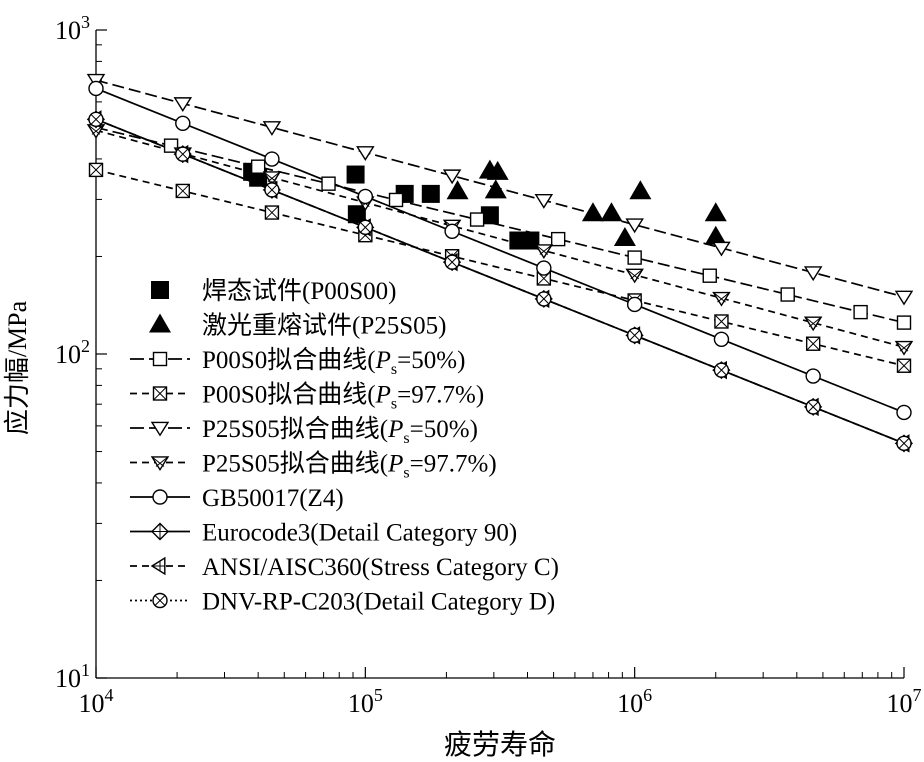 This screenshot has height=762, width=924. I want to click on legend-entry: 激光重熔试件(P25S05), so click(297, 326).